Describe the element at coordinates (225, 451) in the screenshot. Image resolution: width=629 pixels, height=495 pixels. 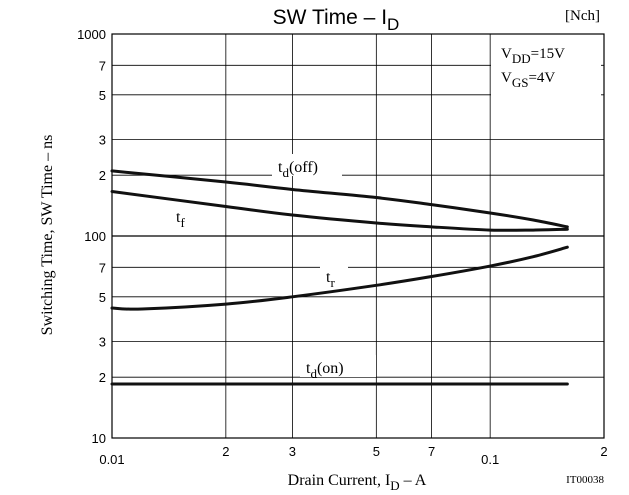
I see `x-tick-label-1: 2` at that location.